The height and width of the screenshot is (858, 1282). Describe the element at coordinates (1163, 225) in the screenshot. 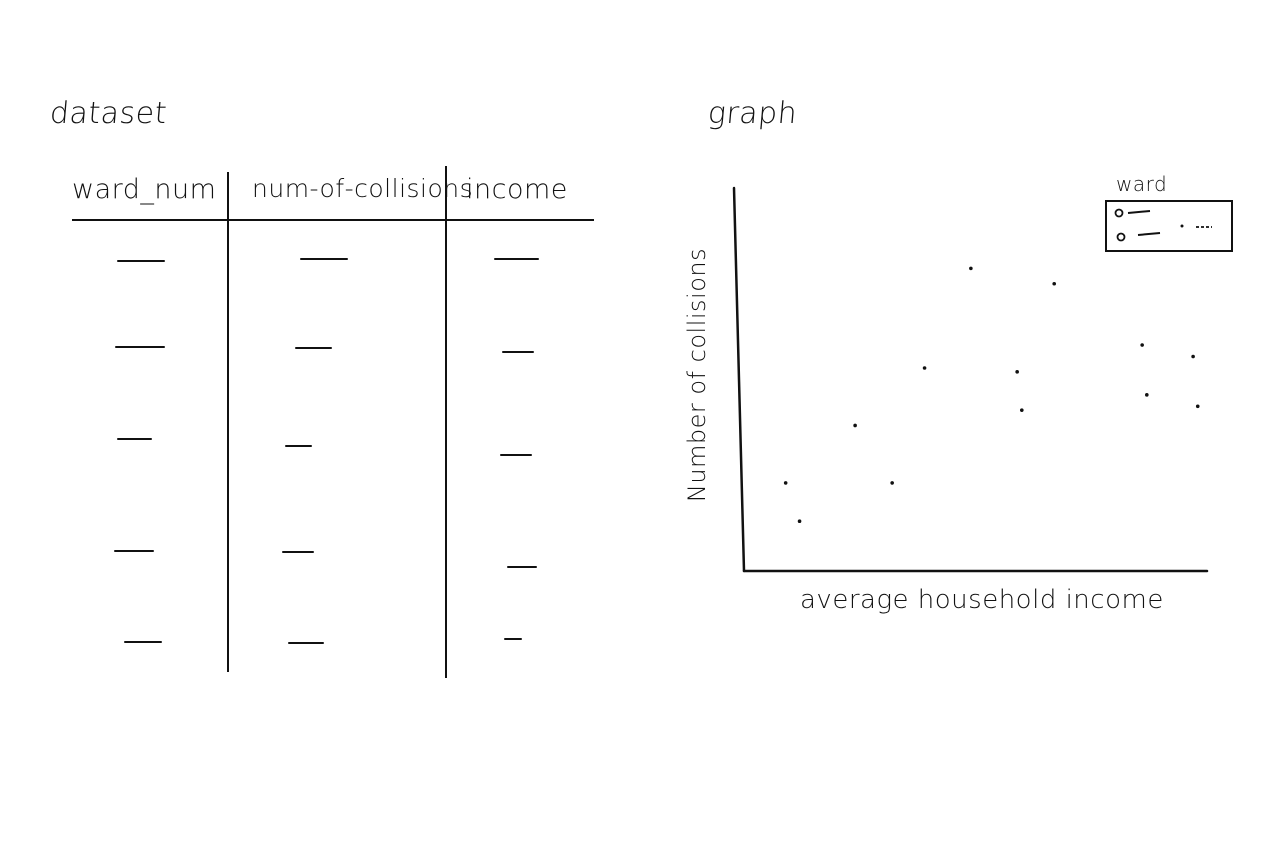

I see `legend-entries` at that location.